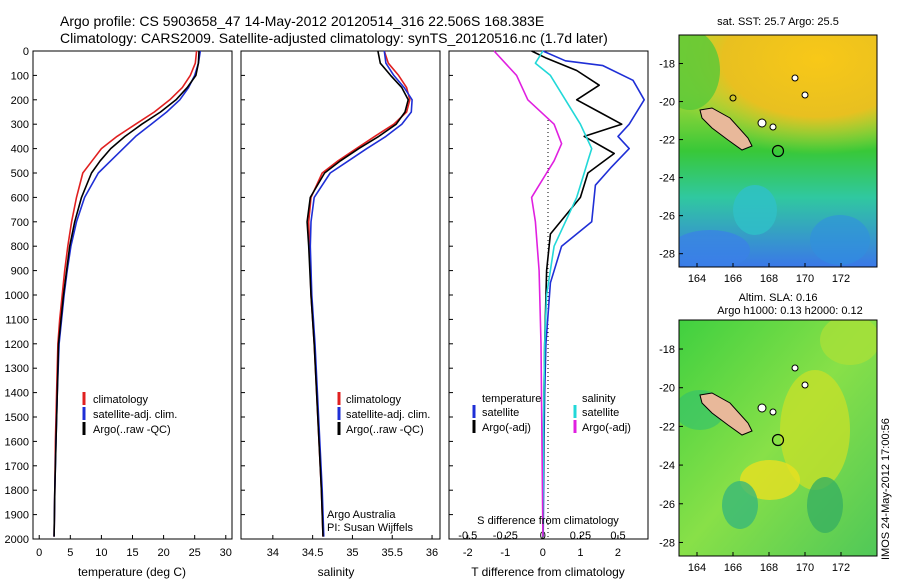 This screenshot has width=900, height=580. I want to click on s-diff-xlabel: S difference from climatology, so click(548, 521).